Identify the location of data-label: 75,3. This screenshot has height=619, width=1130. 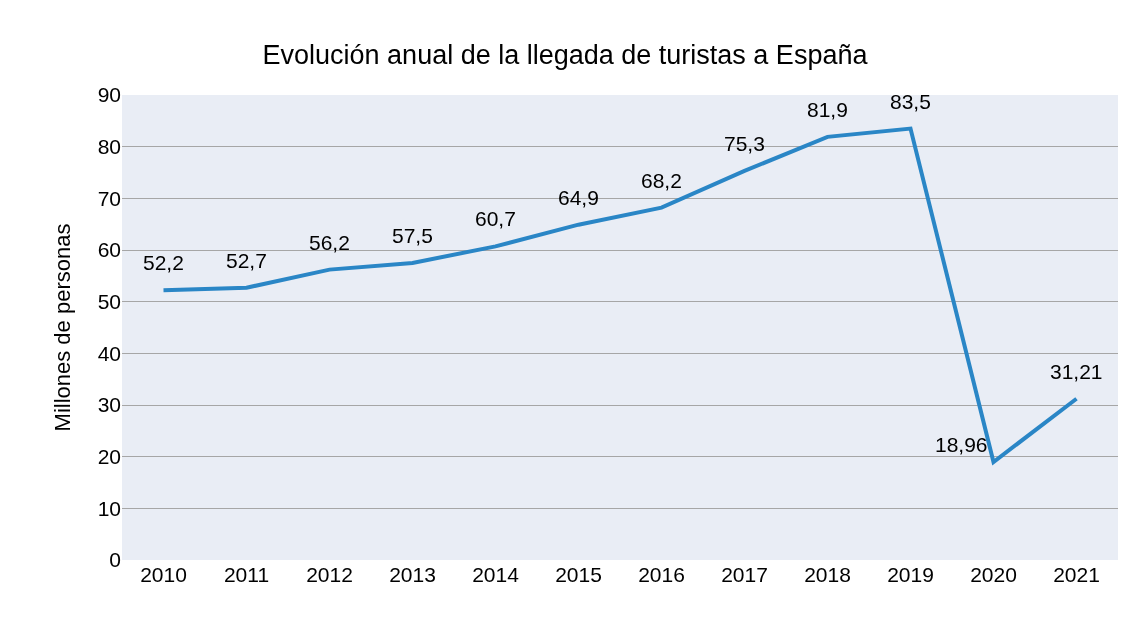
(744, 143).